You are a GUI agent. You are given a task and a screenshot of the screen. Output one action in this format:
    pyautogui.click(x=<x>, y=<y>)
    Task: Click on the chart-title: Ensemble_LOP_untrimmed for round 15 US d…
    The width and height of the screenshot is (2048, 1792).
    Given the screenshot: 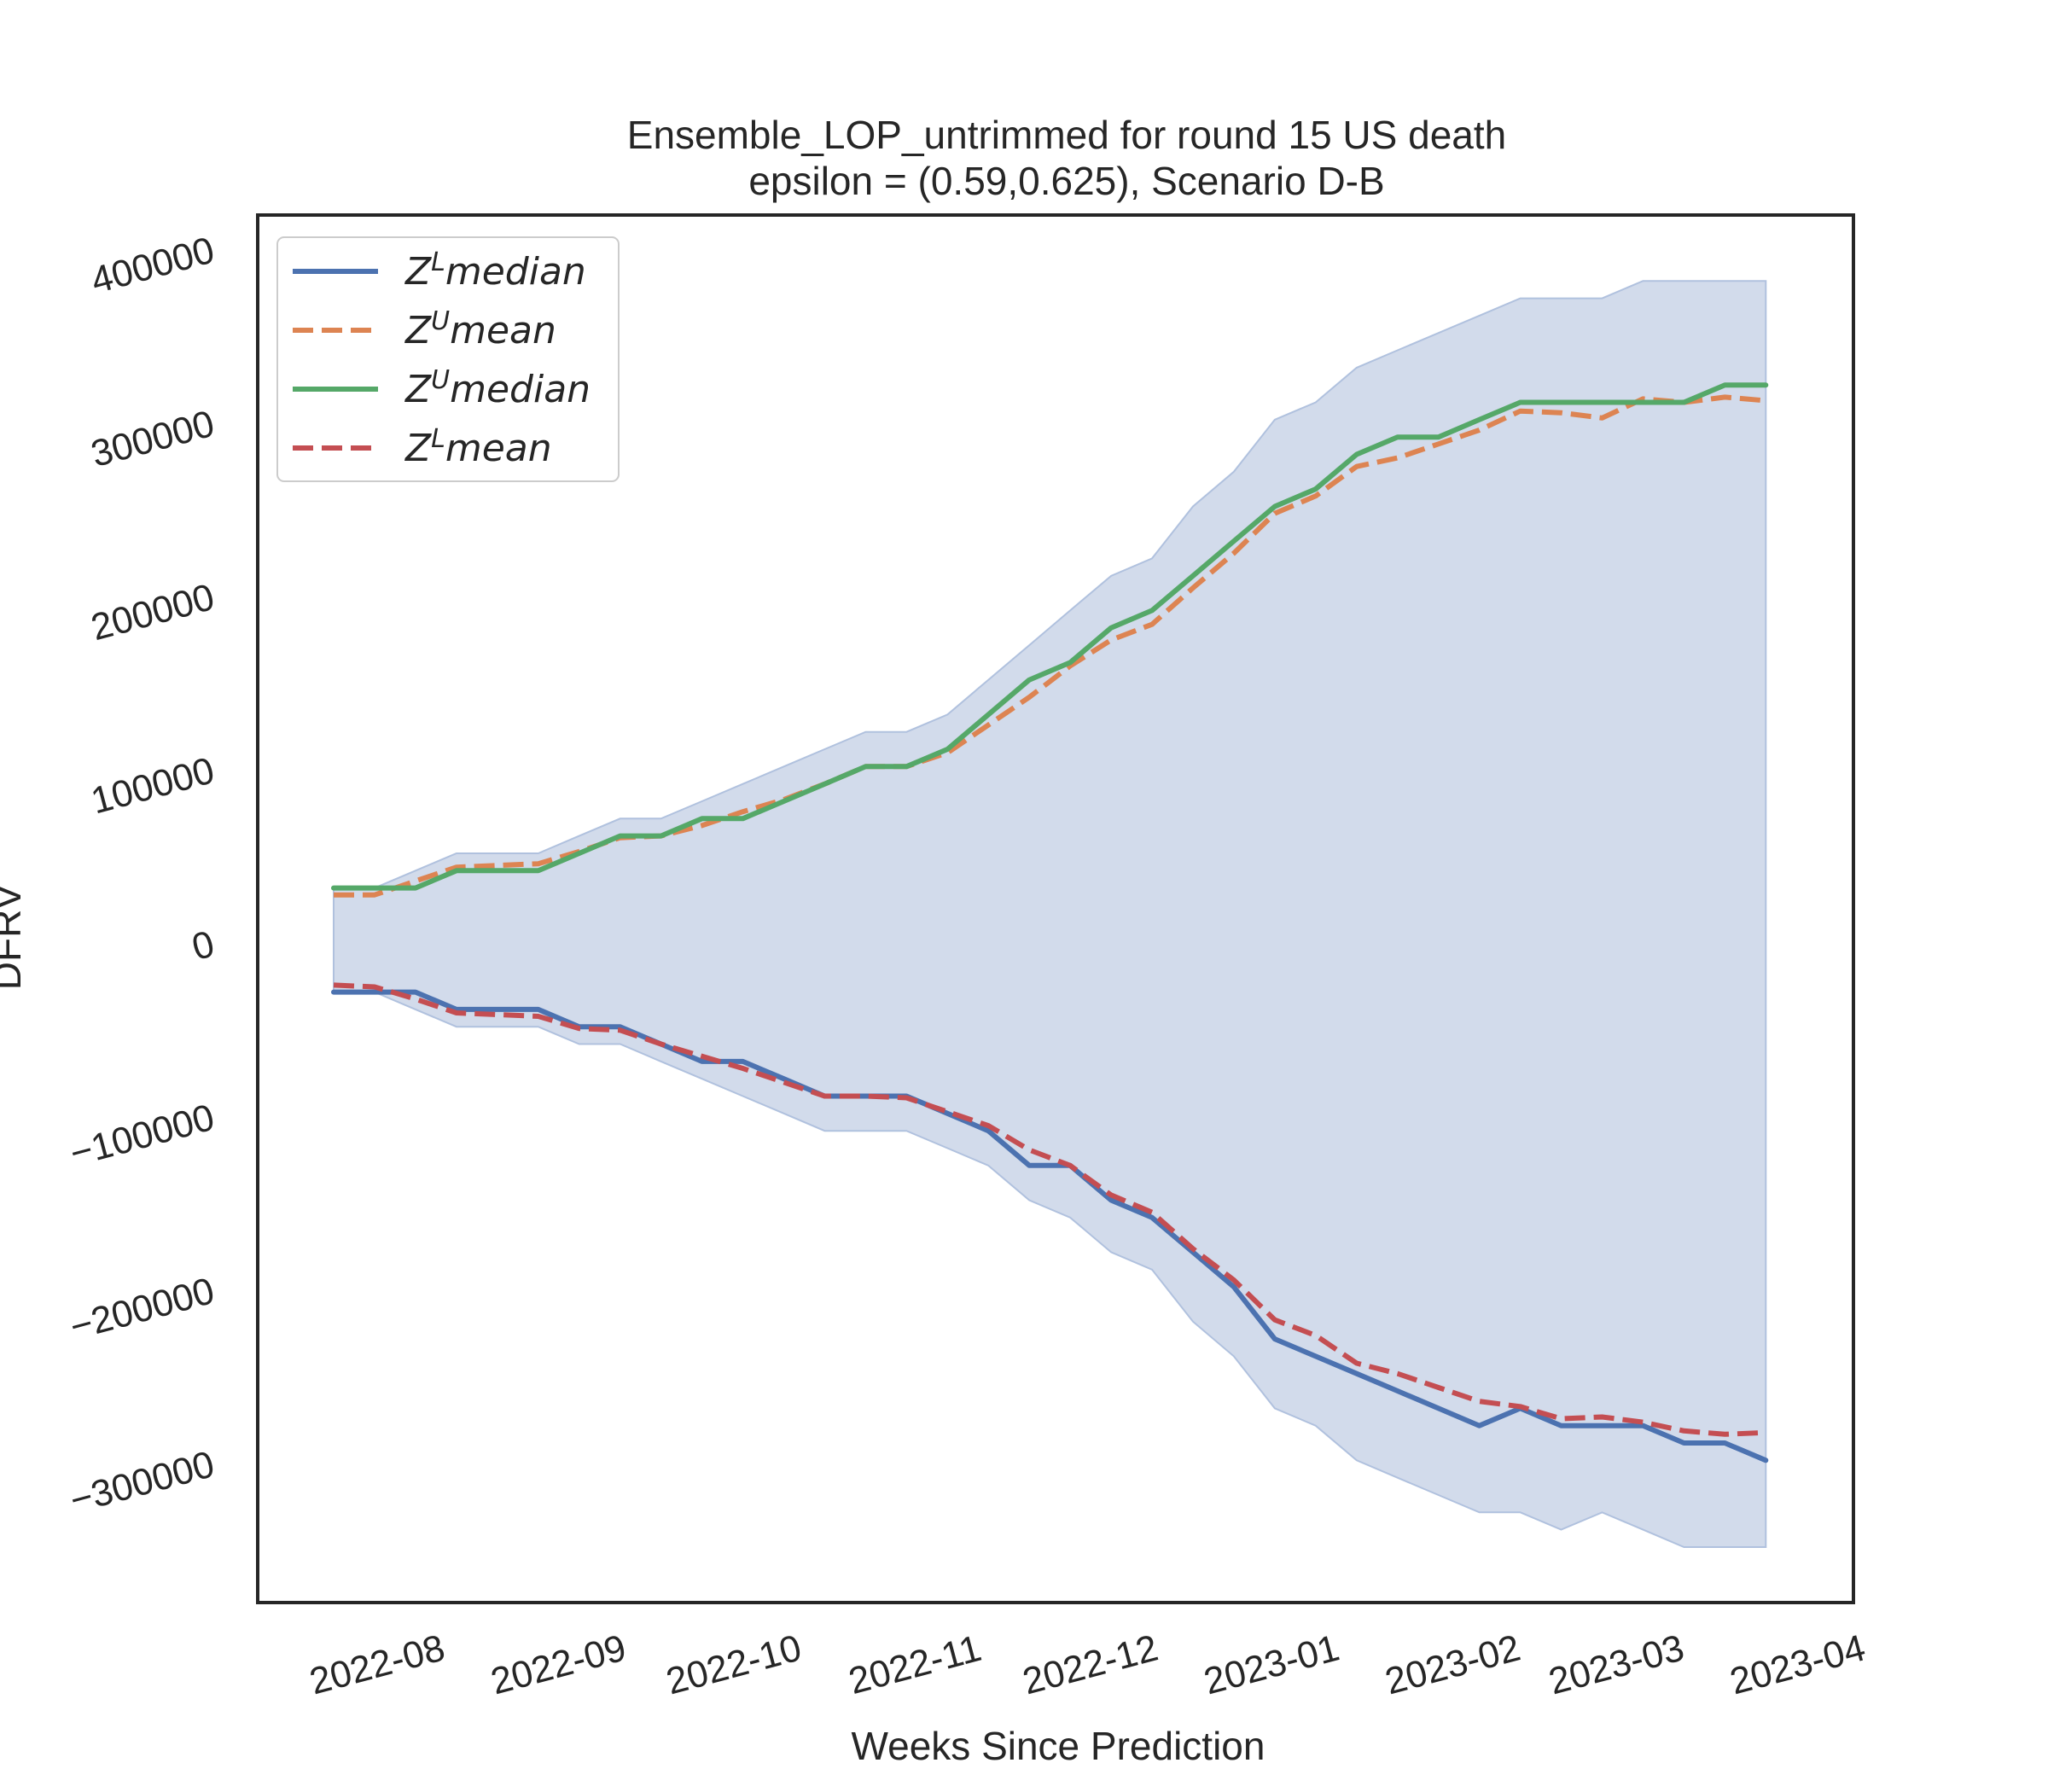 What is the action you would take?
    pyautogui.click(x=1066, y=135)
    